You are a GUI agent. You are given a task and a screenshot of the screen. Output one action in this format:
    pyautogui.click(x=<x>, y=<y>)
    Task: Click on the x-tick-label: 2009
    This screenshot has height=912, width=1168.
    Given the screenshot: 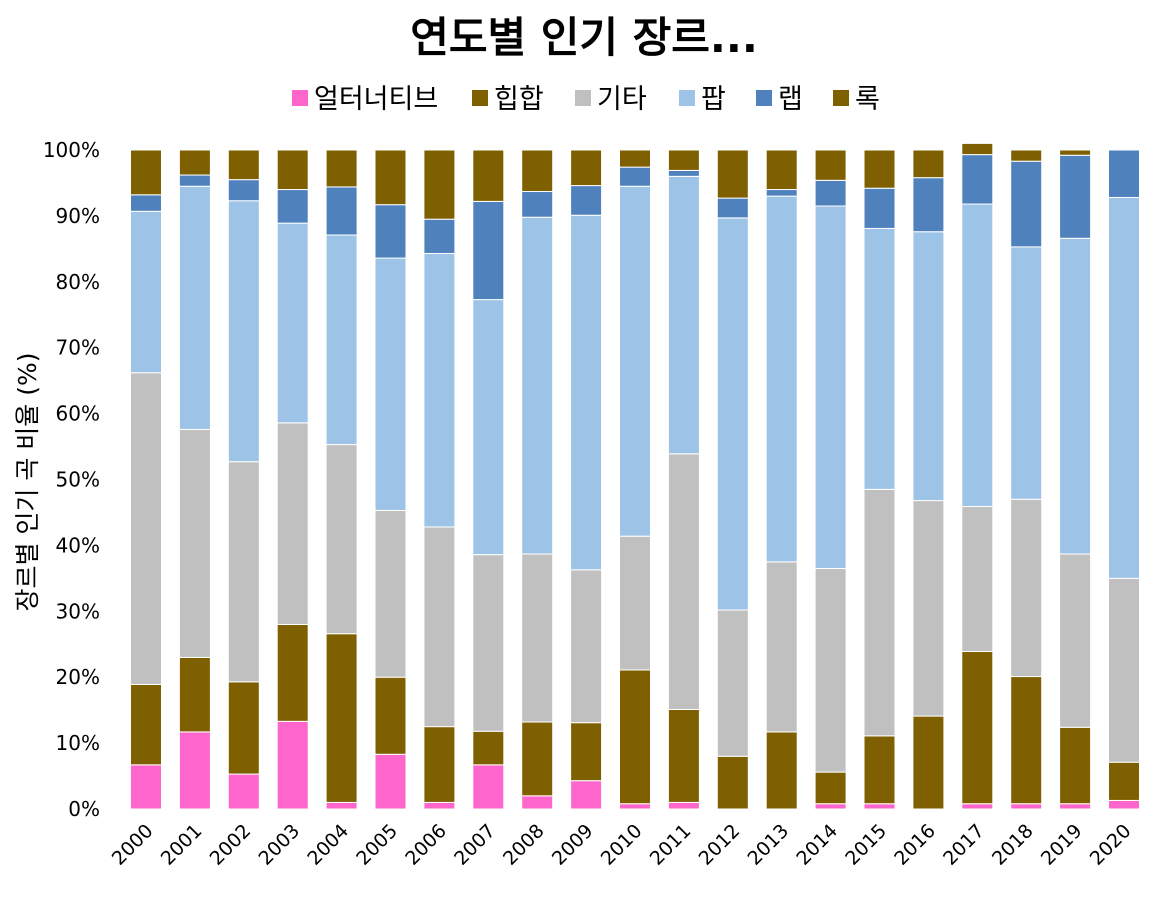 What is the action you would take?
    pyautogui.click(x=573, y=845)
    